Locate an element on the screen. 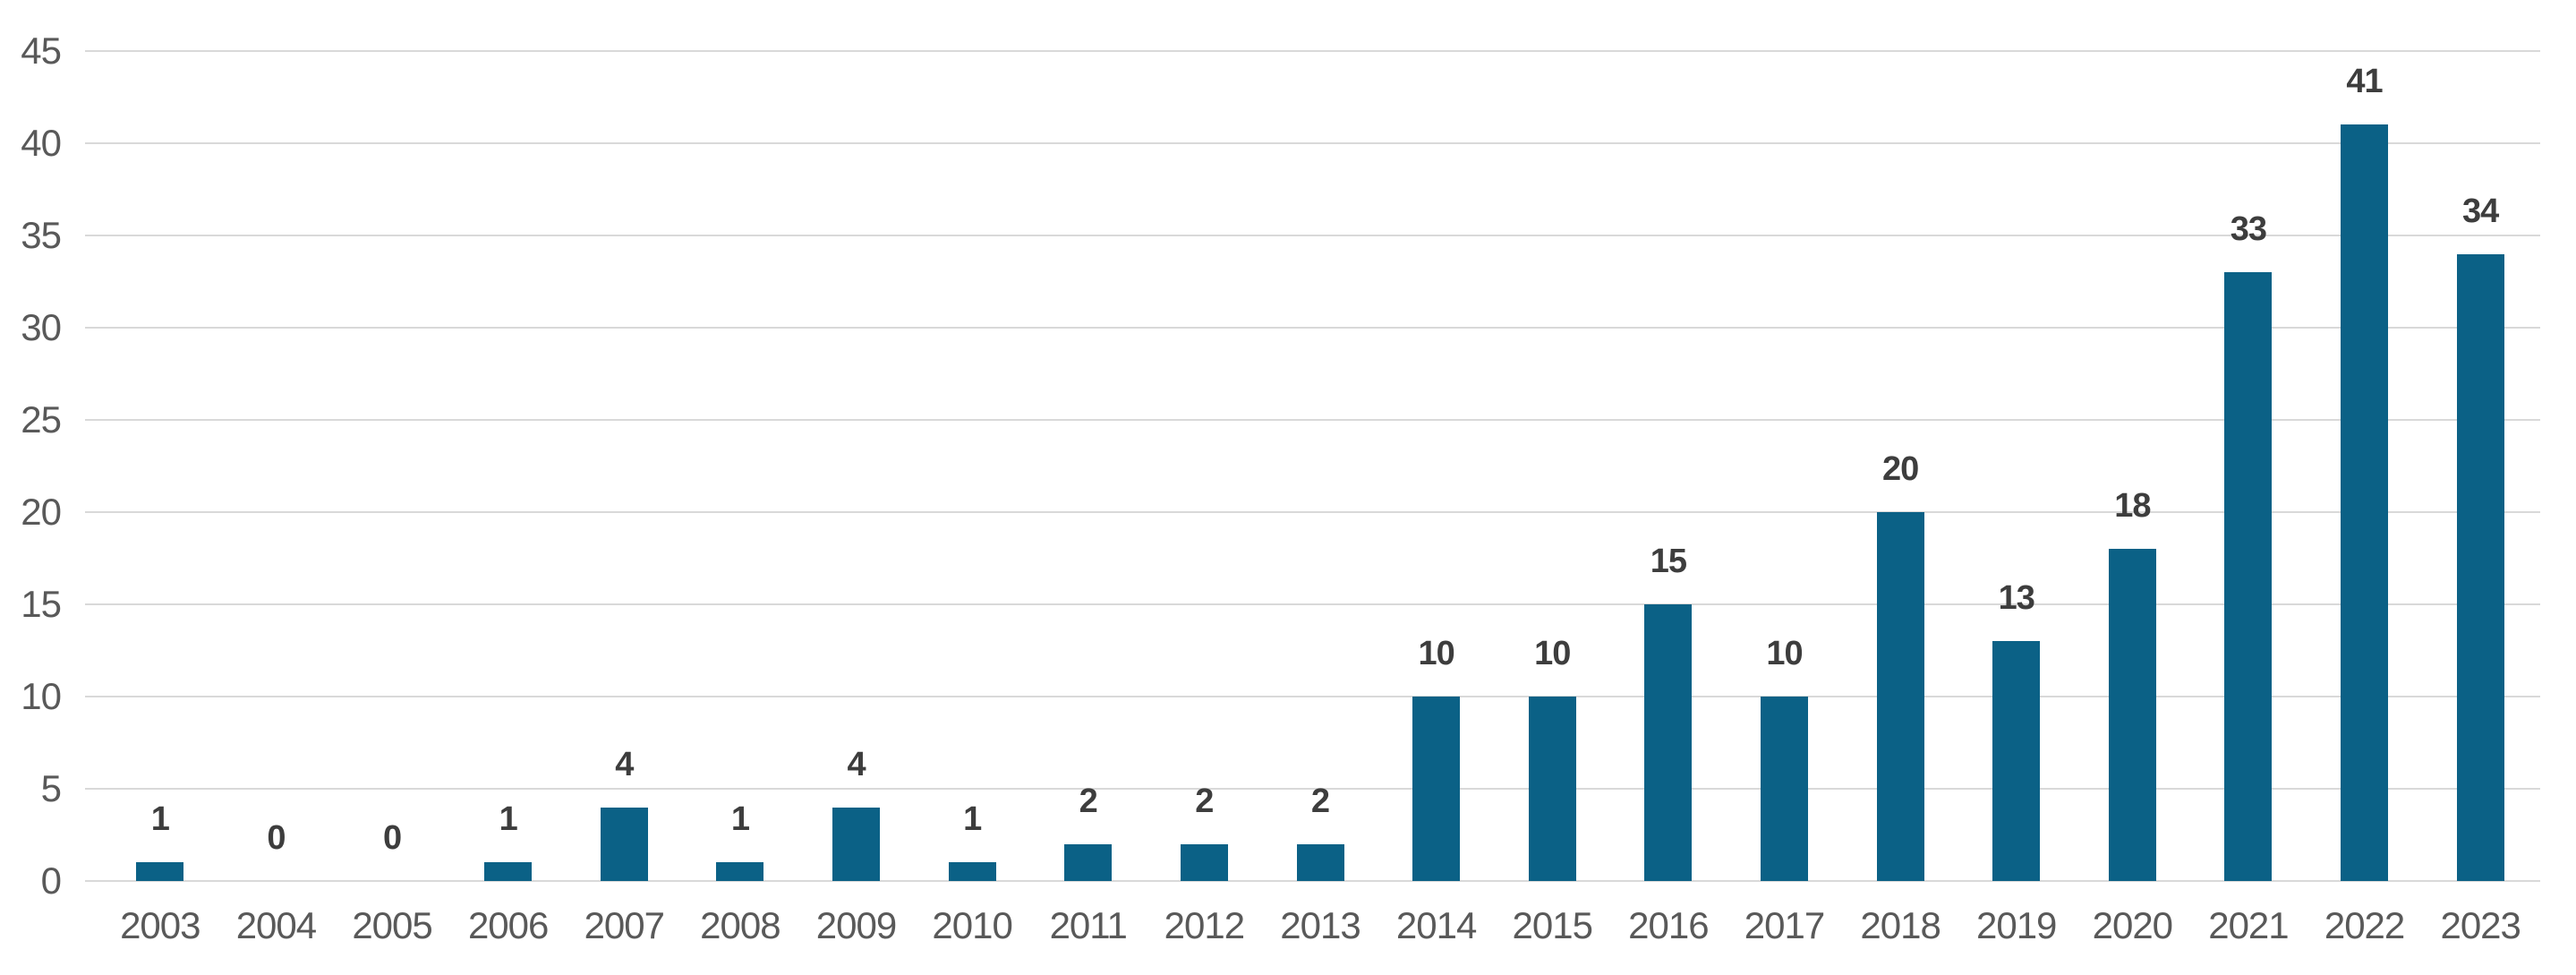 The width and height of the screenshot is (2576, 975). x-tick-label: 2021 is located at coordinates (2248, 925).